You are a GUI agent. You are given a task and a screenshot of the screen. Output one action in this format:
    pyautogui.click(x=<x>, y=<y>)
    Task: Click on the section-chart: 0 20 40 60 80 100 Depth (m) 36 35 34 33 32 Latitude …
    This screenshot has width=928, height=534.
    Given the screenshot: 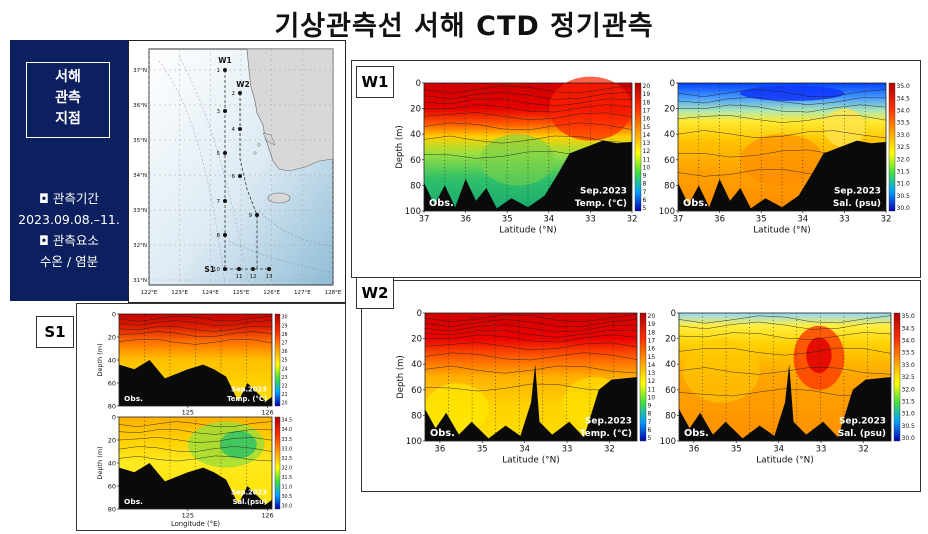 What is the action you would take?
    pyautogui.click(x=525, y=387)
    